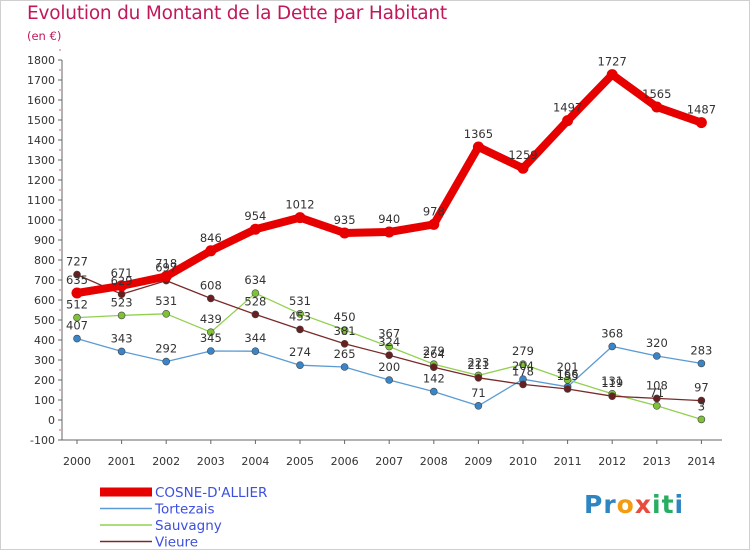 The height and width of the screenshot is (550, 750). I want to click on x-tick-label: 2014, so click(701, 461).